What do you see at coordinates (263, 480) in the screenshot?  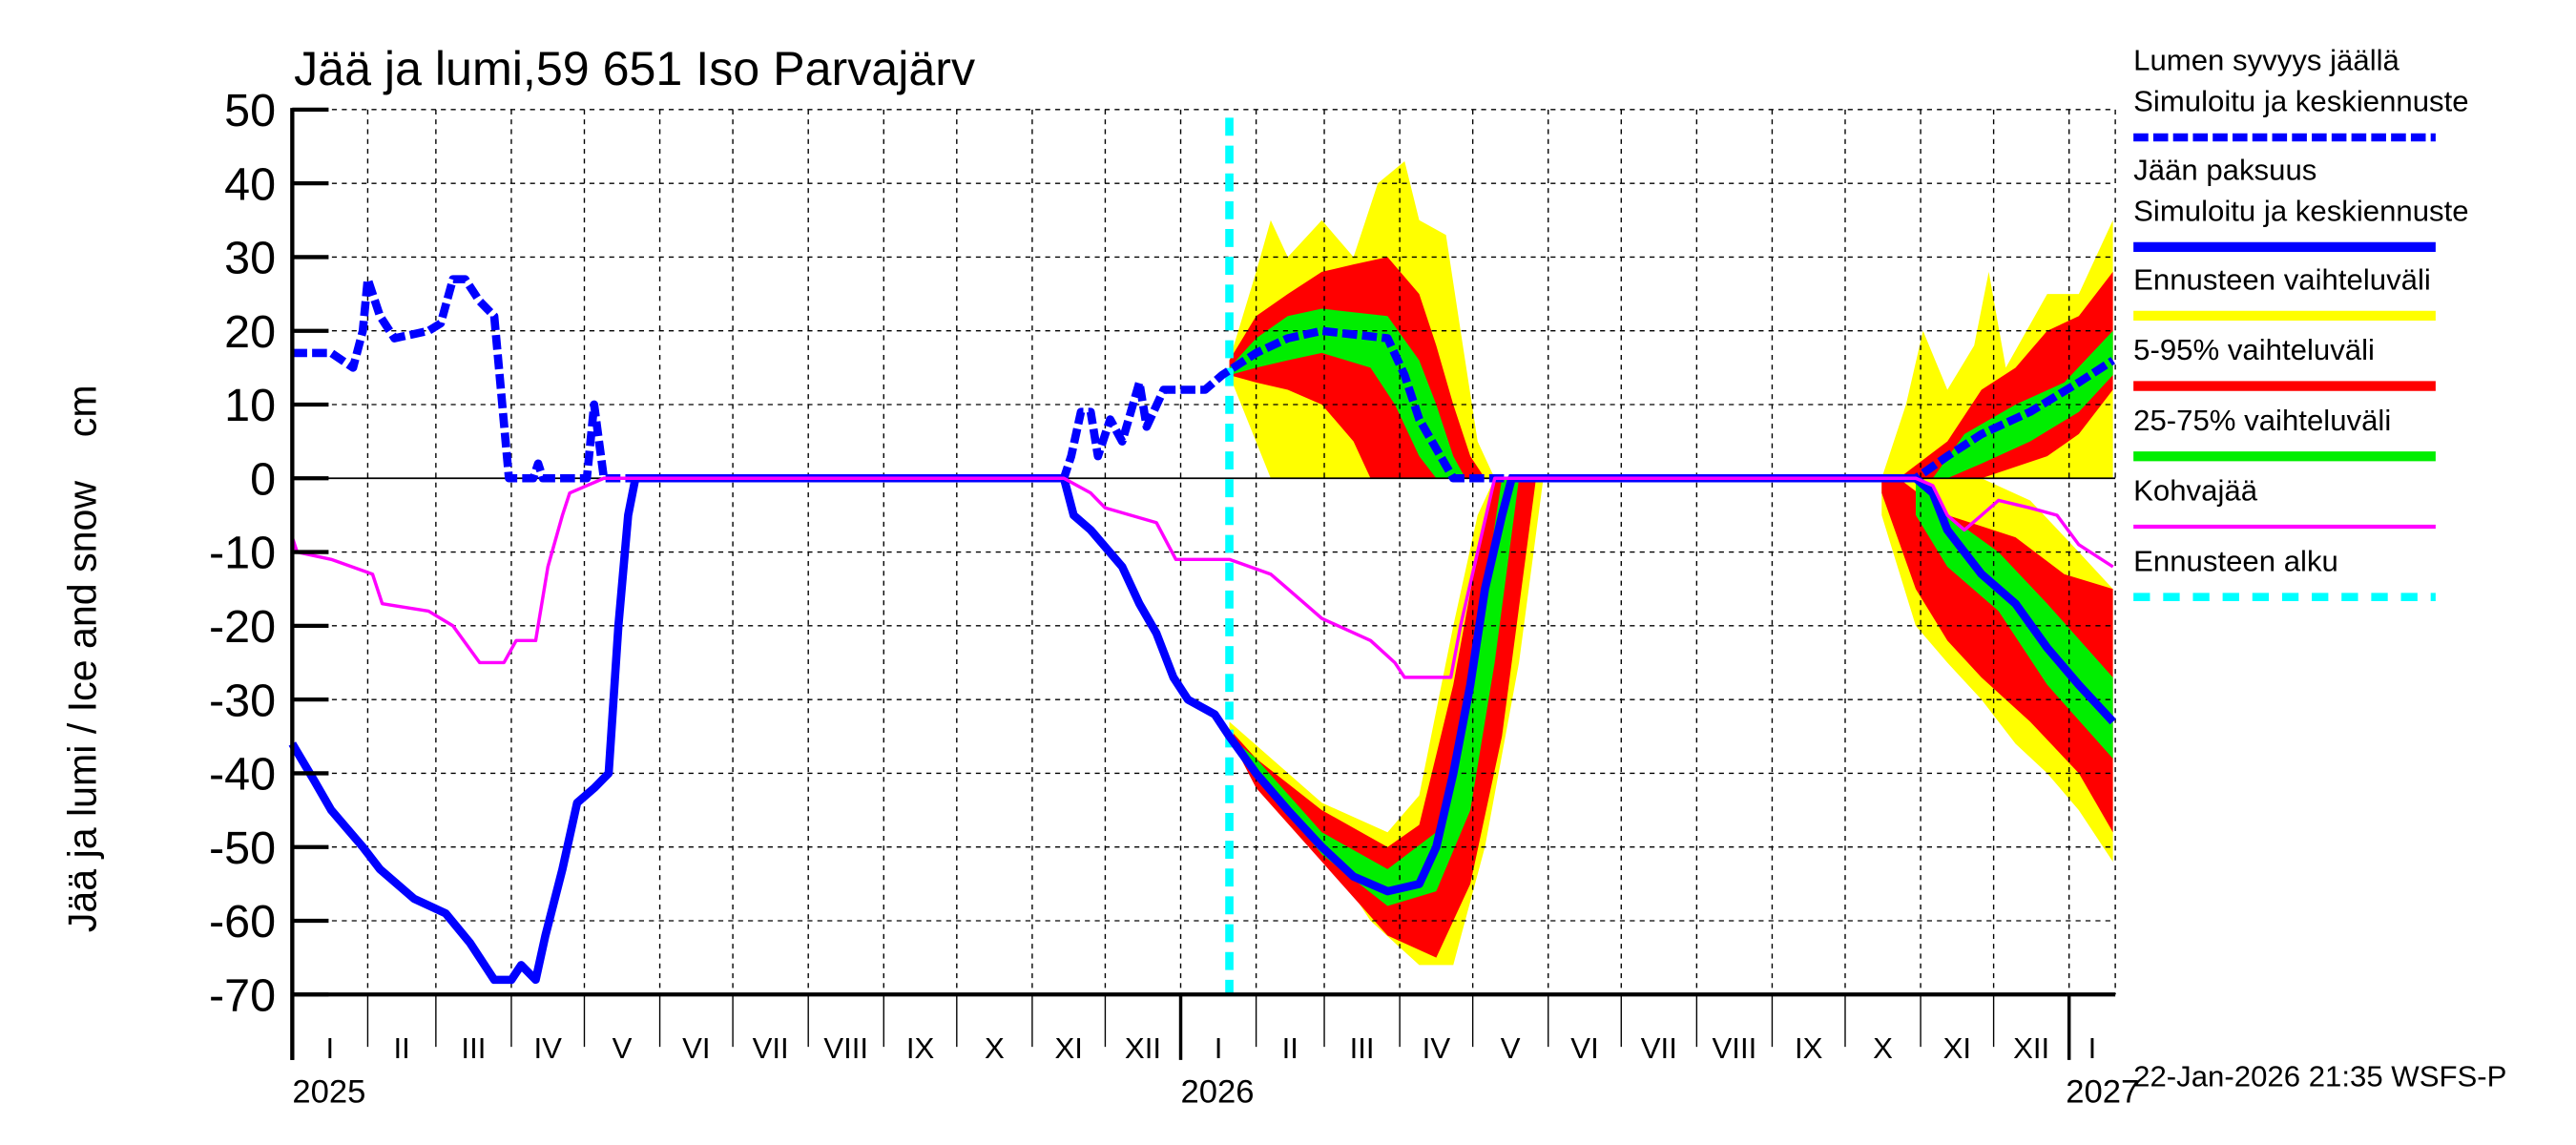 I see `y-tick-label: 0` at bounding box center [263, 480].